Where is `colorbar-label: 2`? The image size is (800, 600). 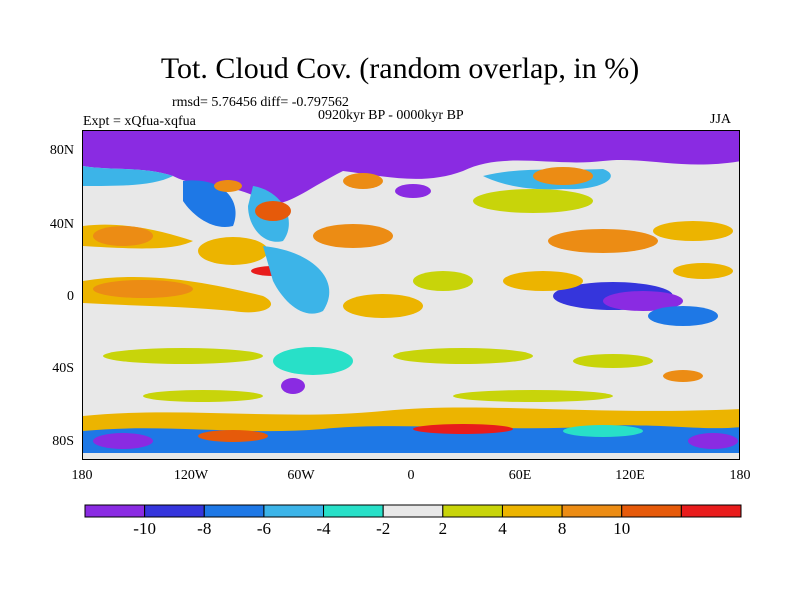
colorbar-label: 2 is located at coordinates (443, 528).